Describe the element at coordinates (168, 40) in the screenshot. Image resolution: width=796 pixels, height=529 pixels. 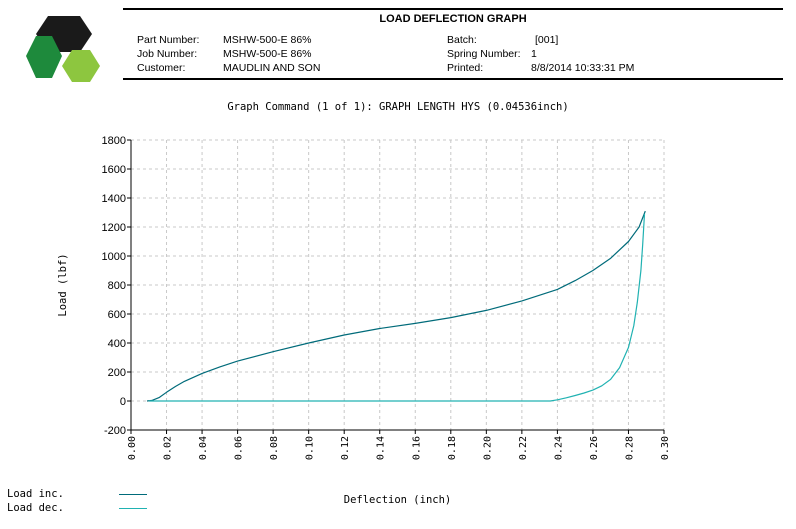
I see `part-number-label: Part Number:` at that location.